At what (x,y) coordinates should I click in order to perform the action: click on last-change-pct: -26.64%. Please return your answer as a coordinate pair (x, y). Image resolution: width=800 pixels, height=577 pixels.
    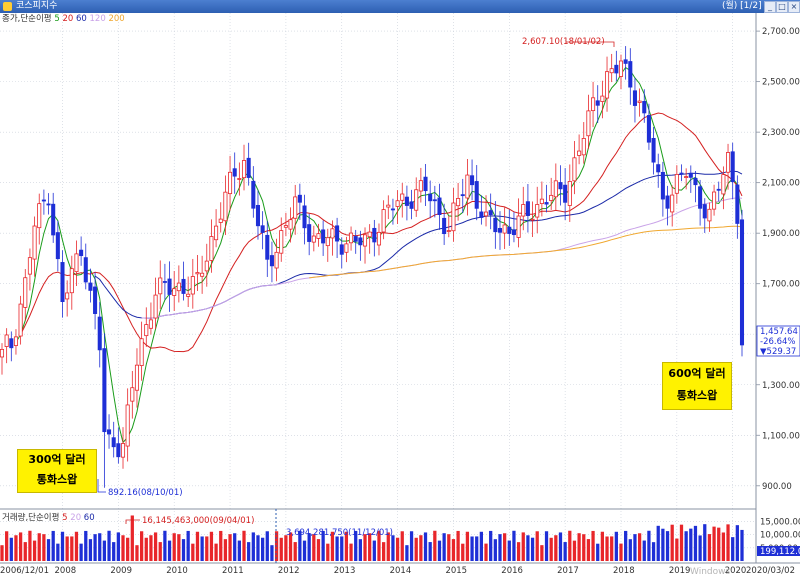
    Looking at the image, I should click on (777, 342).